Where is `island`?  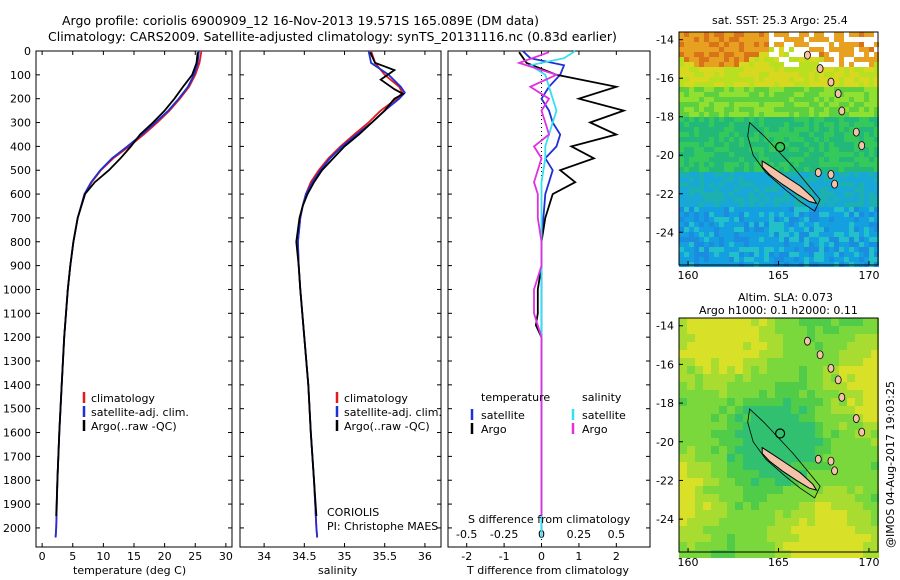 island is located at coordinates (820, 355).